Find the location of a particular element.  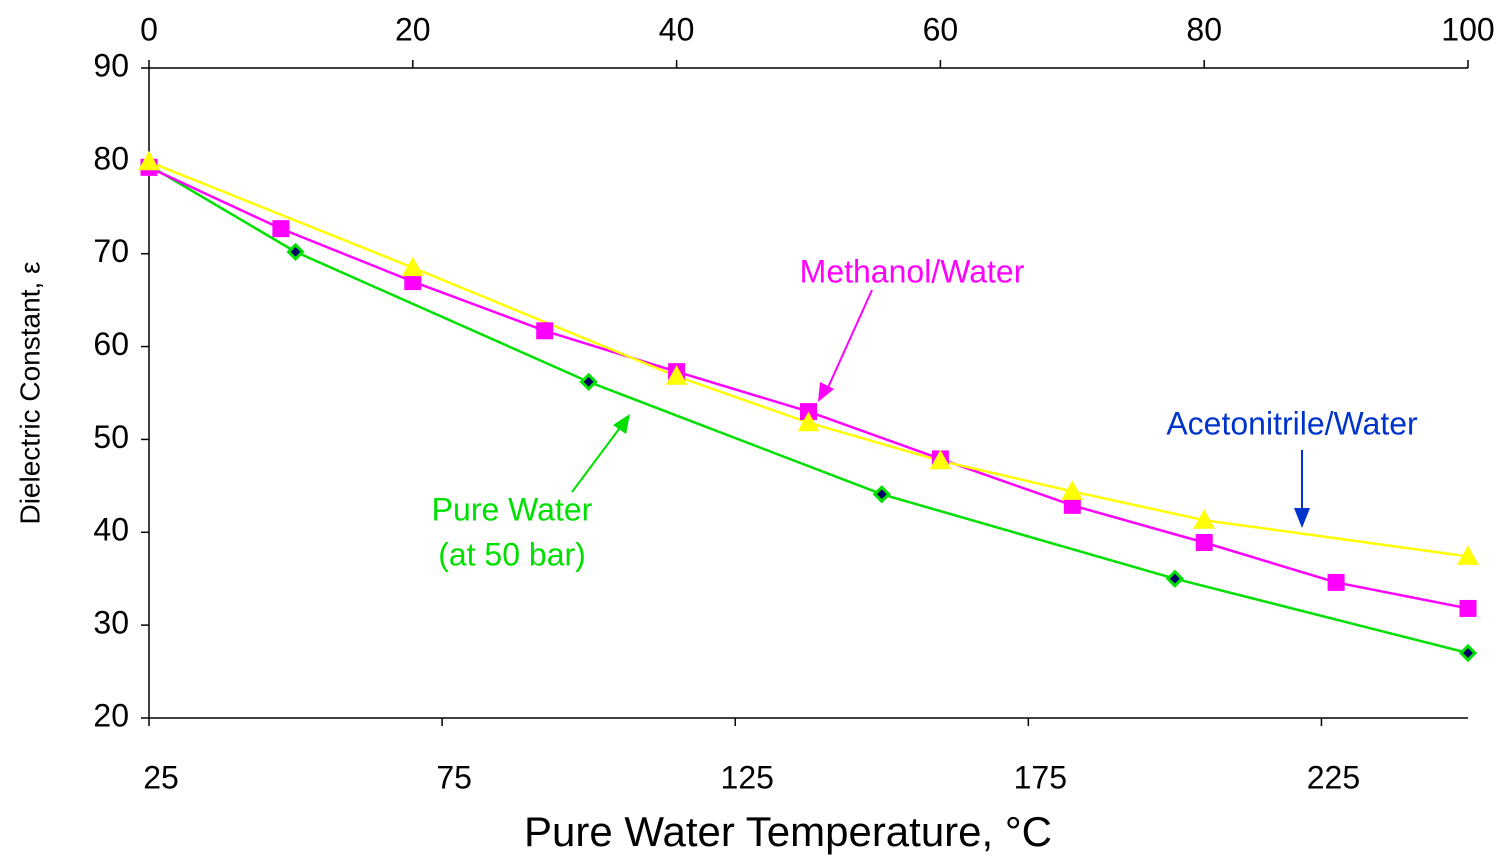

x2-tick-label: 100 is located at coordinates (1467, 29).